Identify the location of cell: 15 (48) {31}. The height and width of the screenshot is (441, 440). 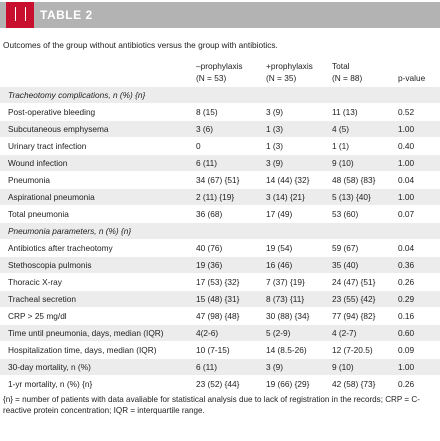
(218, 299).